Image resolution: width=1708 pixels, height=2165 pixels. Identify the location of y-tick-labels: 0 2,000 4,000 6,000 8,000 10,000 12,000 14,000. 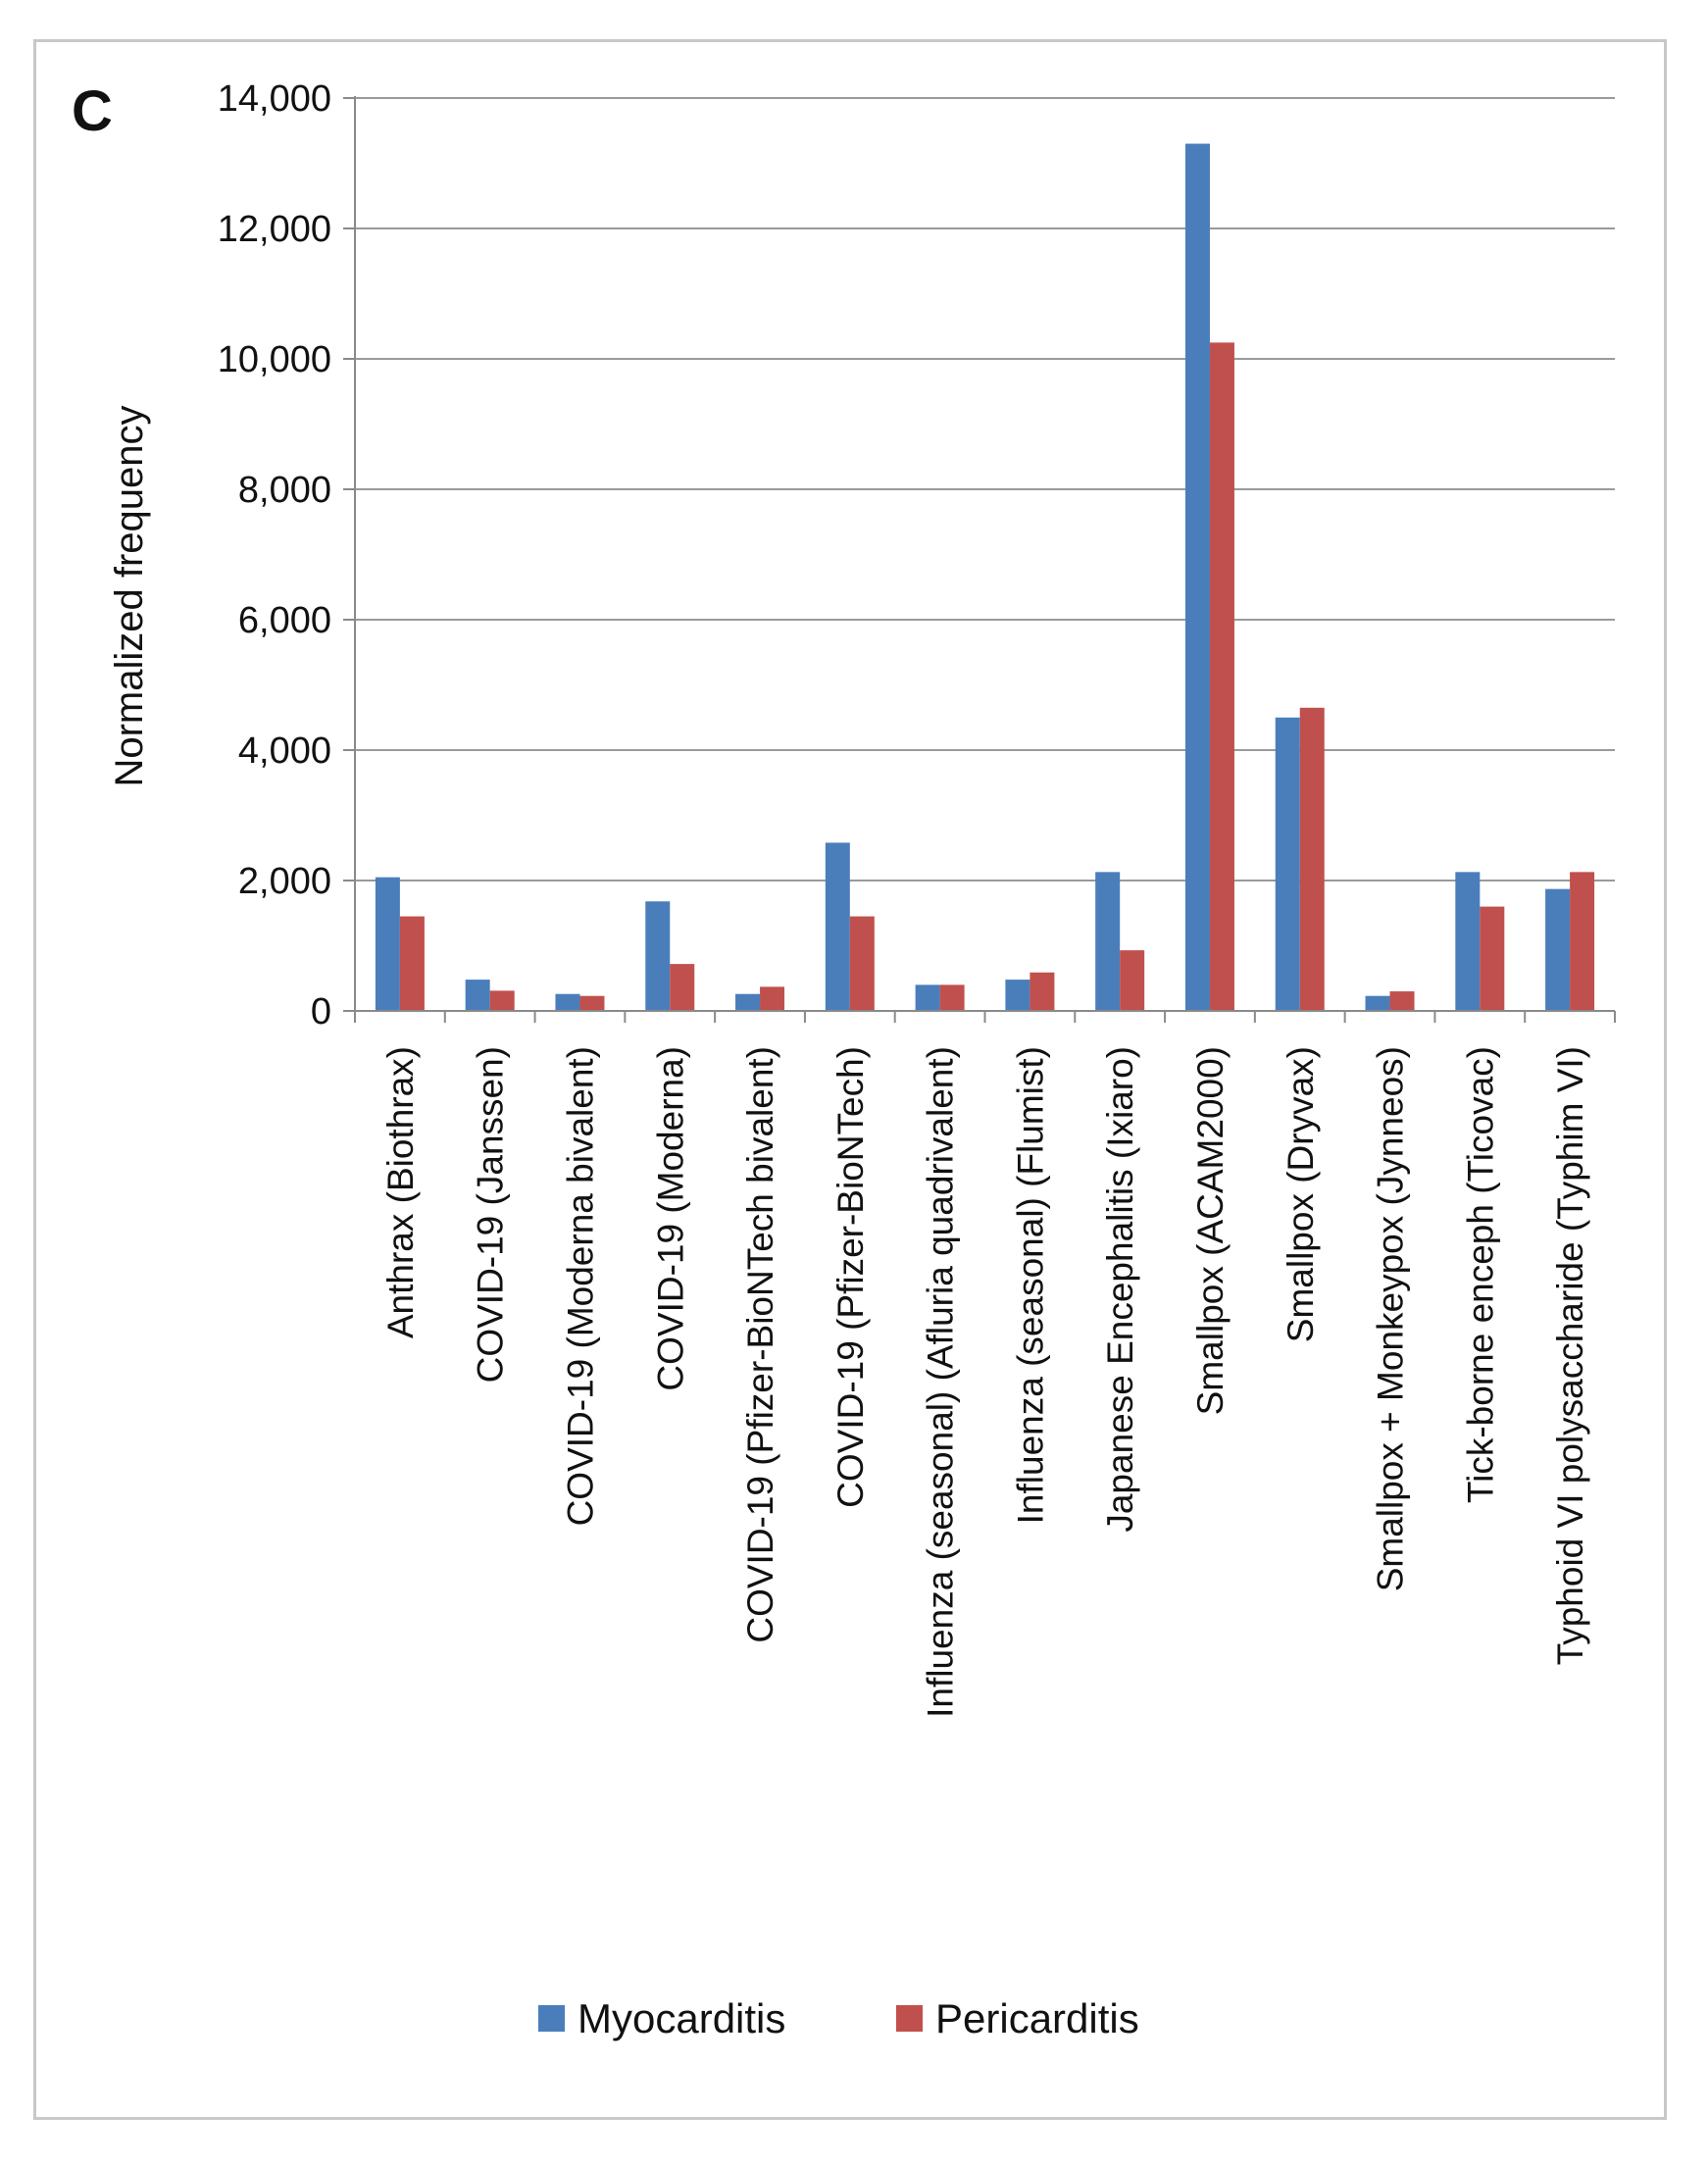
(274, 555).